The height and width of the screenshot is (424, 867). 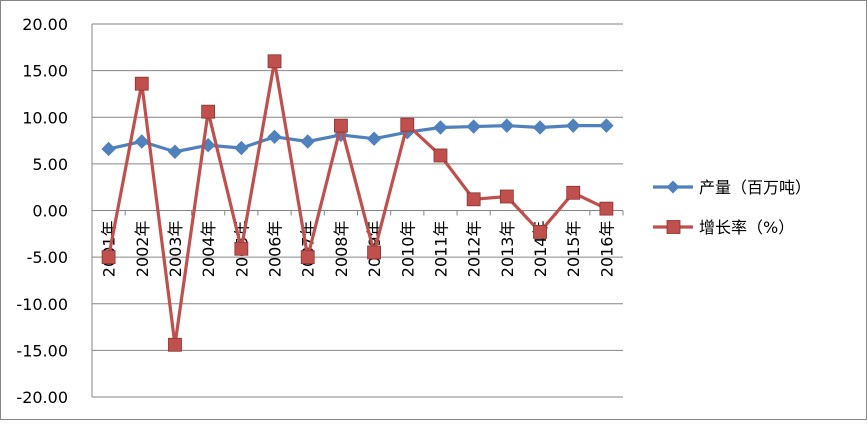 What do you see at coordinates (208, 249) in the screenshot?
I see `x-tick-label: 2004年` at bounding box center [208, 249].